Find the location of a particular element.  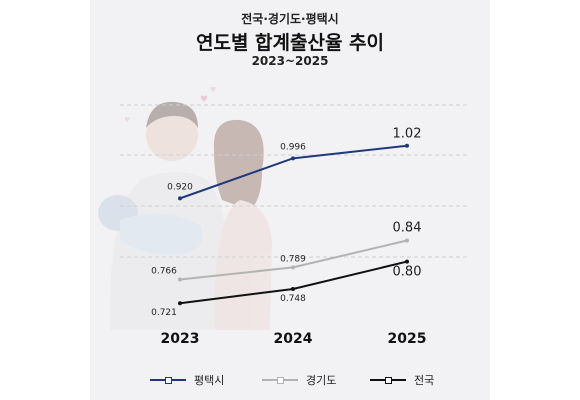

data-label: 0.80 is located at coordinates (407, 272).